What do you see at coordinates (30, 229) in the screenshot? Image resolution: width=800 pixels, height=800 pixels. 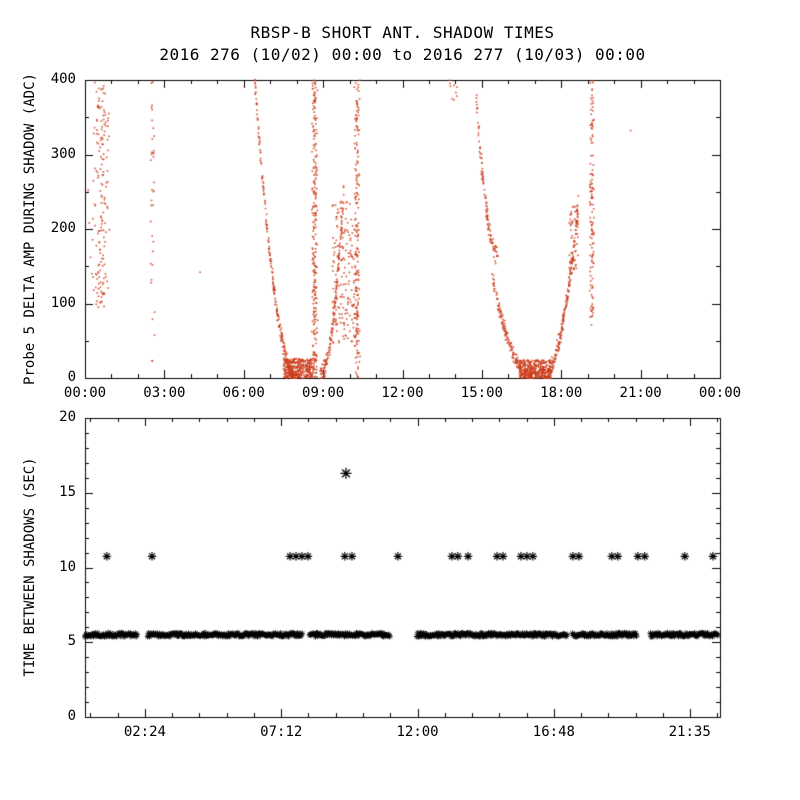 I see `top-y-axis-label: Probe 5 DELTA AMP DURING SHADOW (ADC)` at bounding box center [30, 229].